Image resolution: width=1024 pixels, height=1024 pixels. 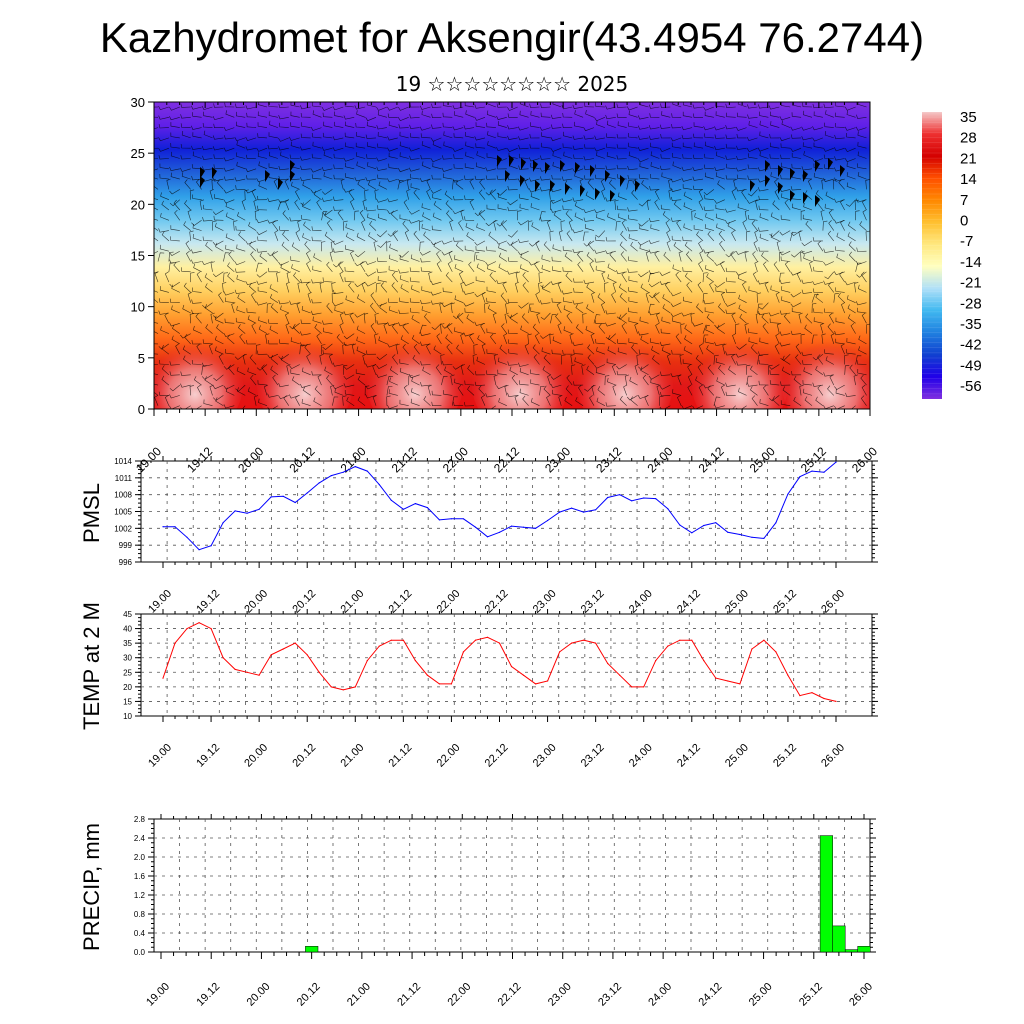 What do you see at coordinates (138, 204) in the screenshot?
I see `cross-ytick-label: 20` at bounding box center [138, 204].